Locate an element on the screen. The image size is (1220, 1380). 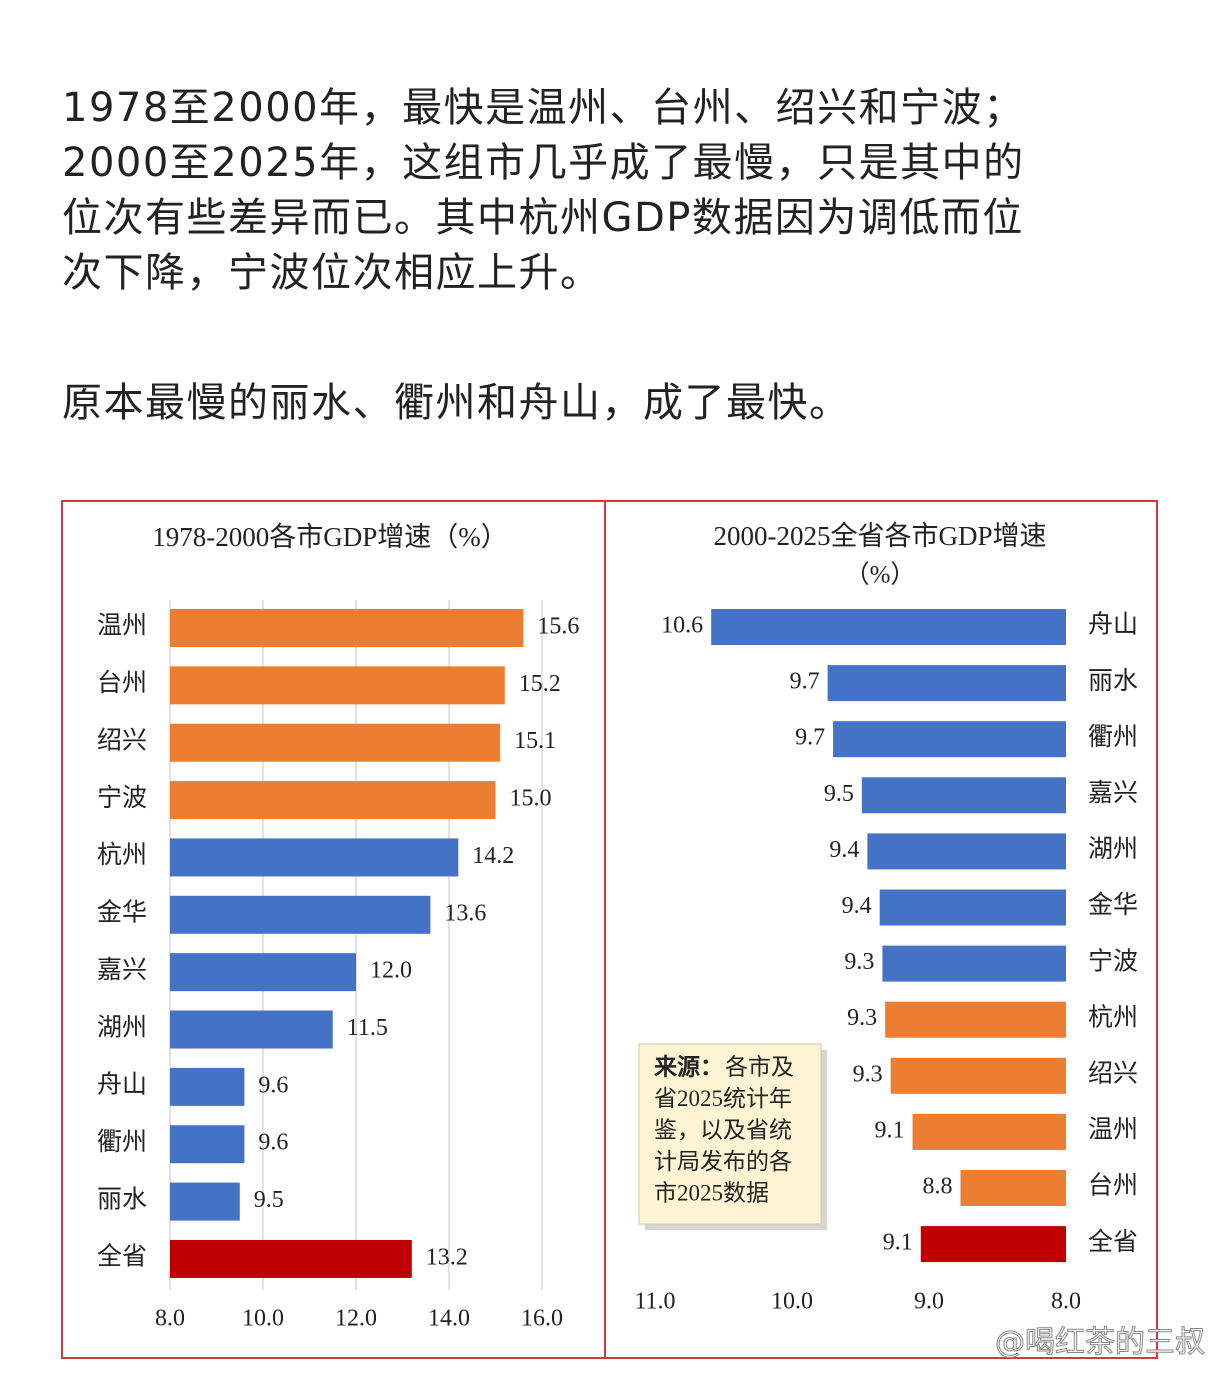
paragraph-line: 位次有些差异而已。其中杭州GDP数据因为调低而位 is located at coordinates (543, 218).